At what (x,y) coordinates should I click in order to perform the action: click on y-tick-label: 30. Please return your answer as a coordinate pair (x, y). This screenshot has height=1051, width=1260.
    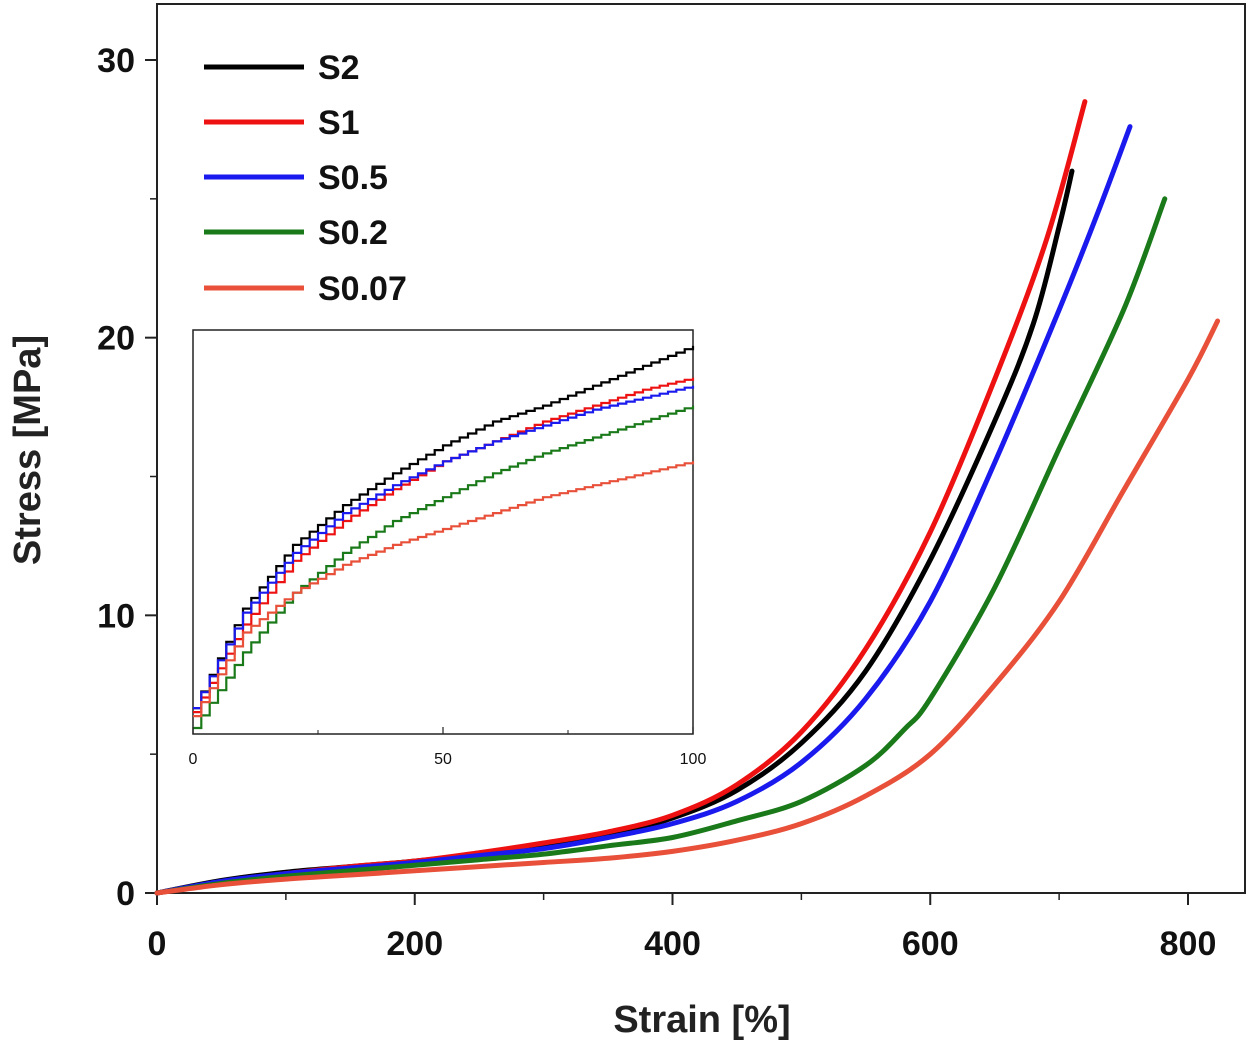
    Looking at the image, I should click on (116, 61).